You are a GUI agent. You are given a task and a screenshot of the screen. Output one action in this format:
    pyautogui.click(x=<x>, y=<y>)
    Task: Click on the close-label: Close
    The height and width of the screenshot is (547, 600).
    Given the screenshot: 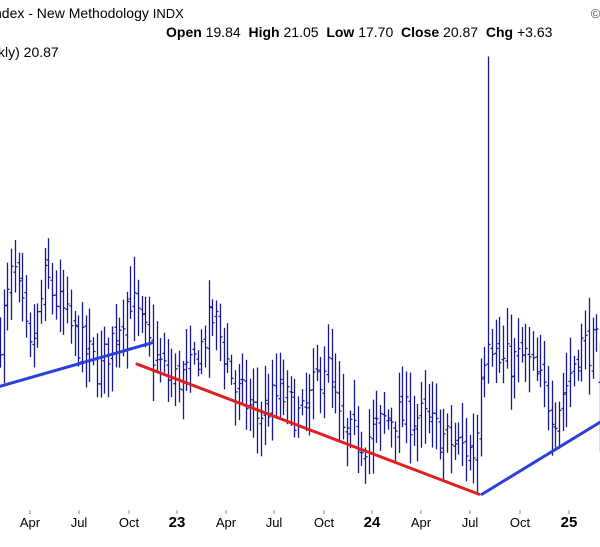 What is the action you would take?
    pyautogui.click(x=420, y=32)
    